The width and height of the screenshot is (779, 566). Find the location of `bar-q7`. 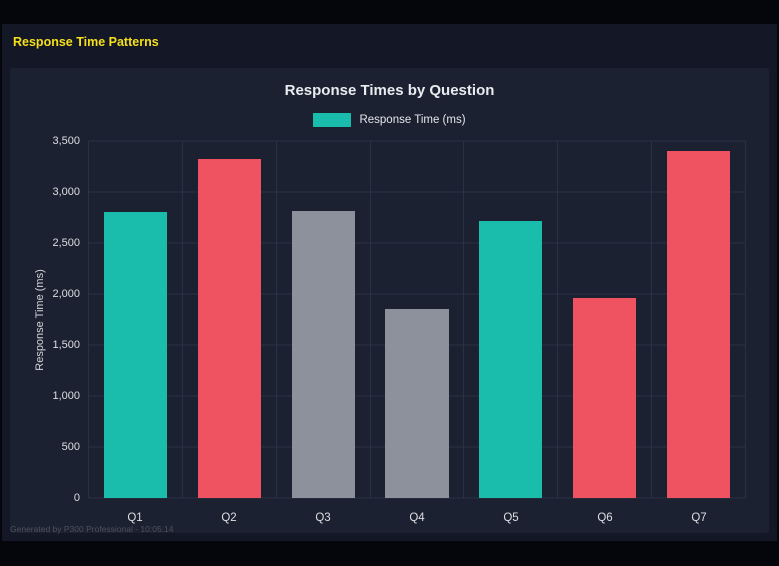

bar-q7 is located at coordinates (699, 324).